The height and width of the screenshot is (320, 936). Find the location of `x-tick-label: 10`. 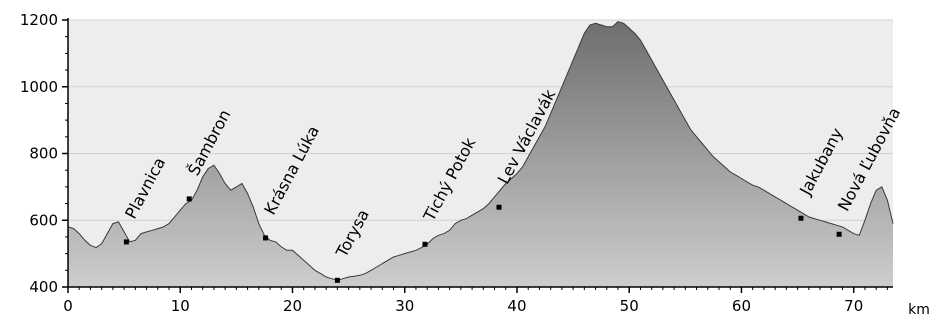

x-tick-label: 10 is located at coordinates (180, 306).